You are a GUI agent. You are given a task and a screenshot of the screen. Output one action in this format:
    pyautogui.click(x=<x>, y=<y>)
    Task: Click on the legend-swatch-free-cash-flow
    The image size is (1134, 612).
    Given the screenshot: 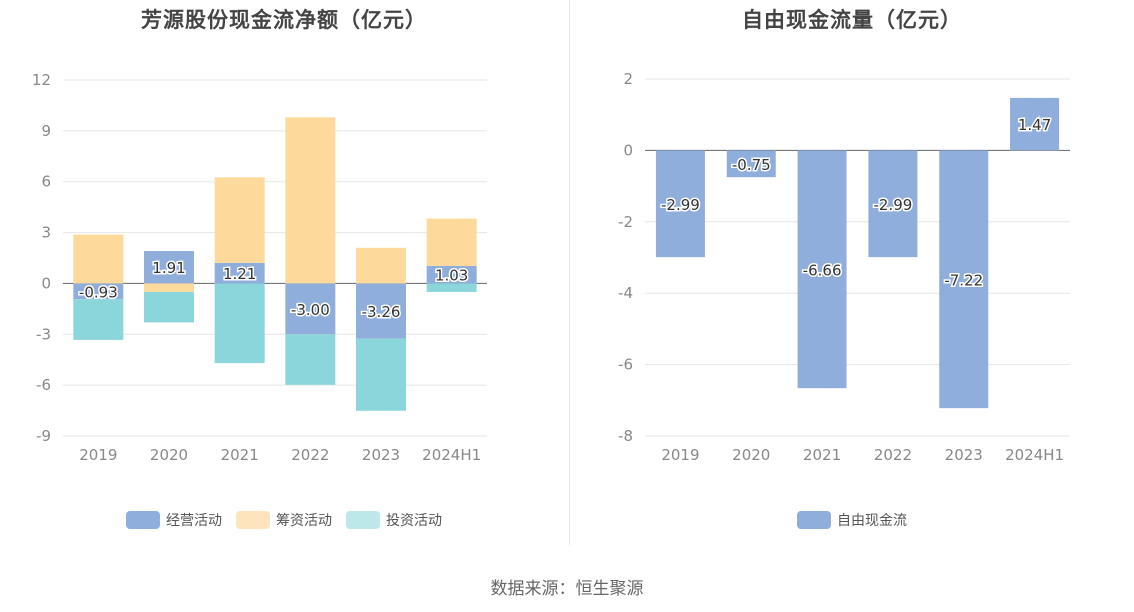 What is the action you would take?
    pyautogui.click(x=814, y=520)
    